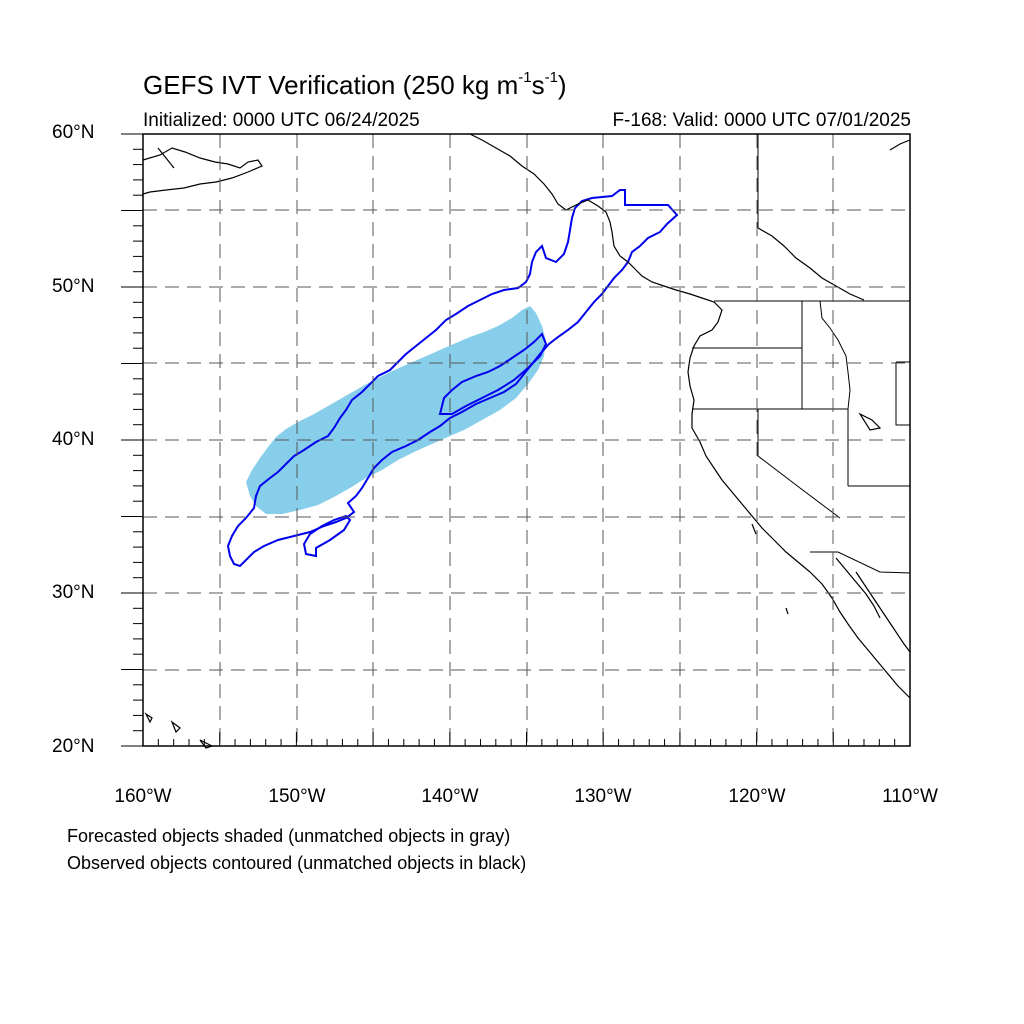  Describe the element at coordinates (281, 120) in the screenshot. I see `initialized-label: Initialized: 0000 UTC 06/24/2025` at that location.